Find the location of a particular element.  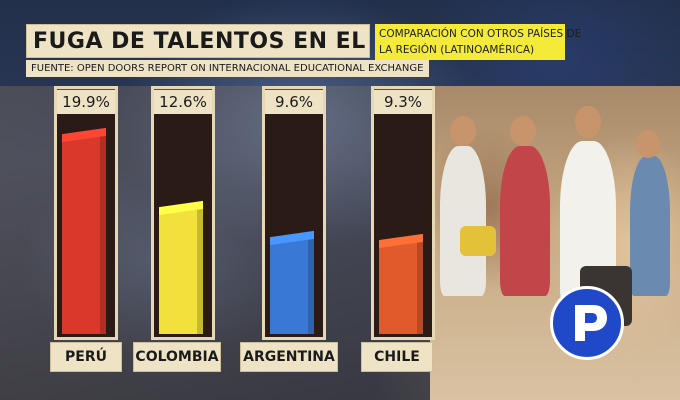

peru21-logo-icon is located at coordinates (587, 323).